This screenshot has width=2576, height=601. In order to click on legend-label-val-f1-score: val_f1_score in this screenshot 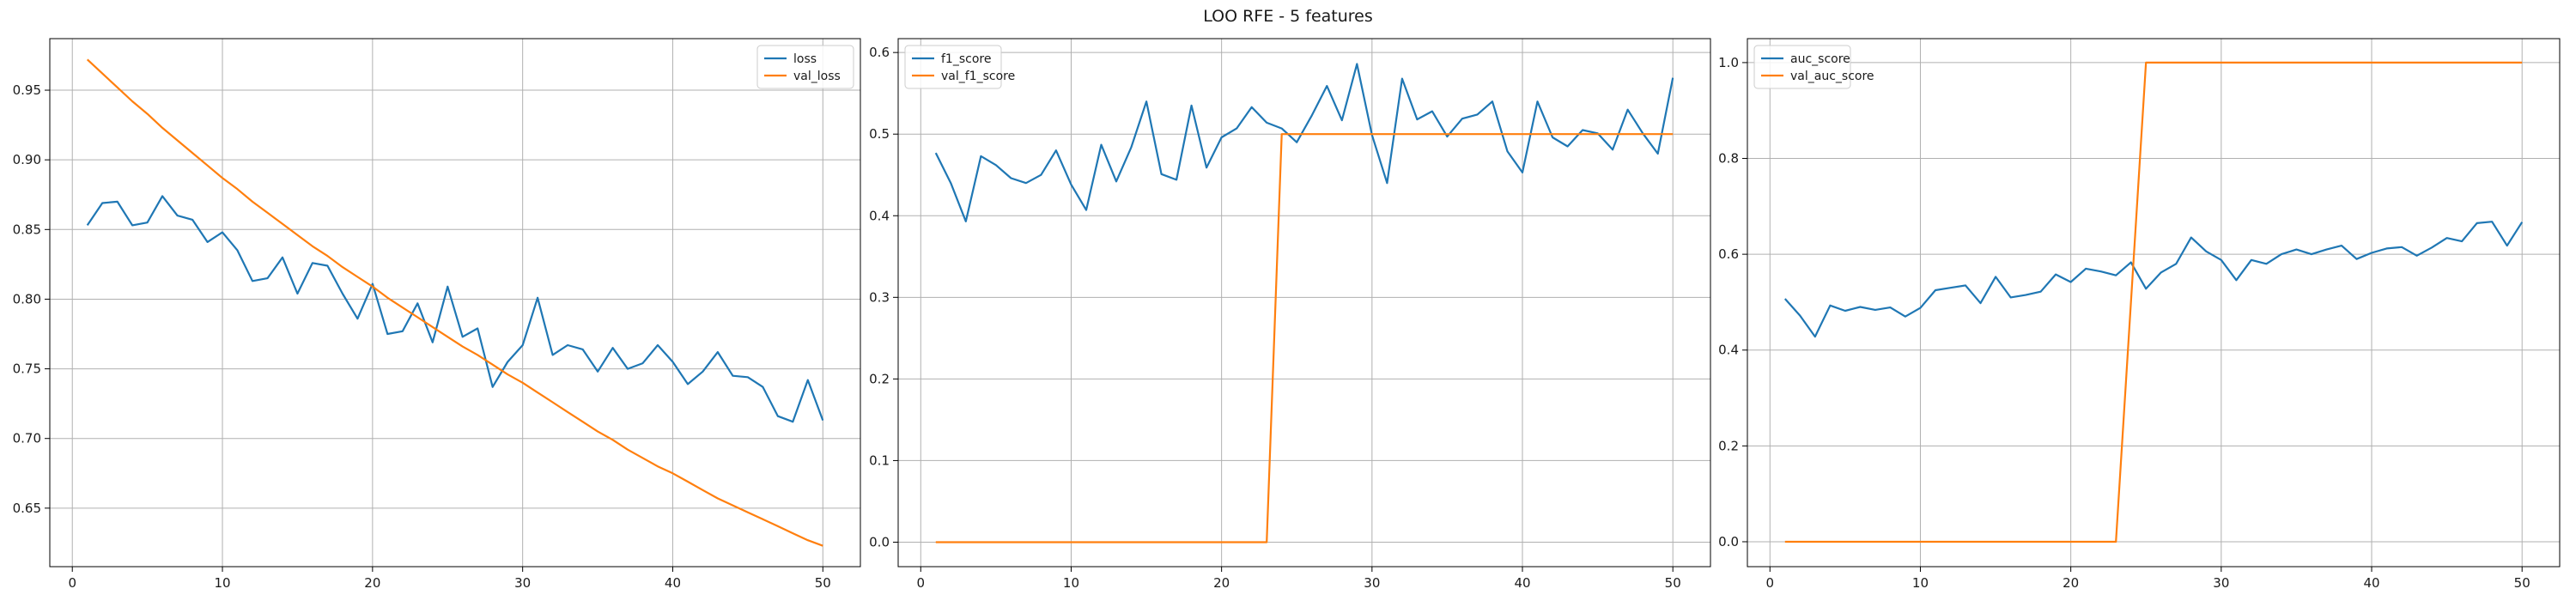, I will do `click(978, 76)`.